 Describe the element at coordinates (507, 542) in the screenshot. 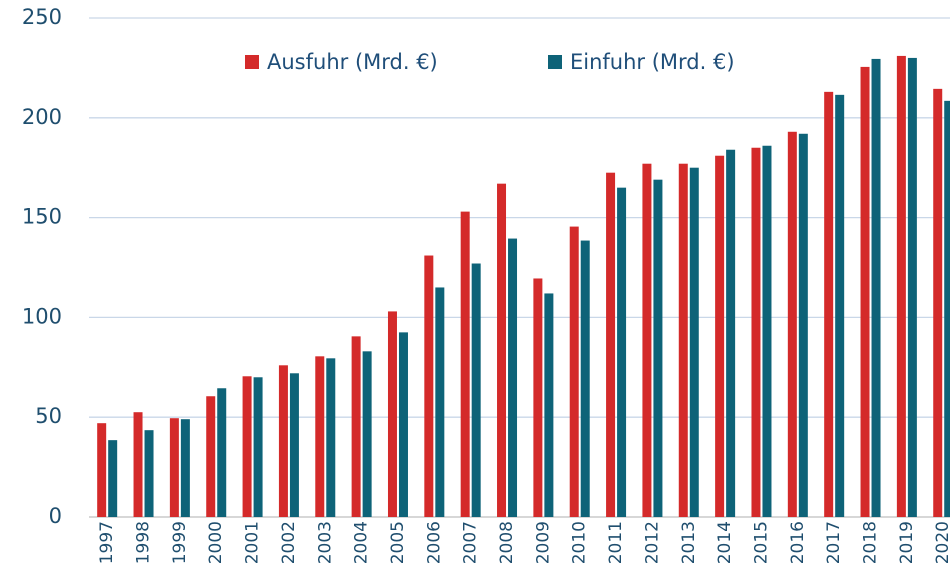

I see `x-tick-label: 2008` at that location.